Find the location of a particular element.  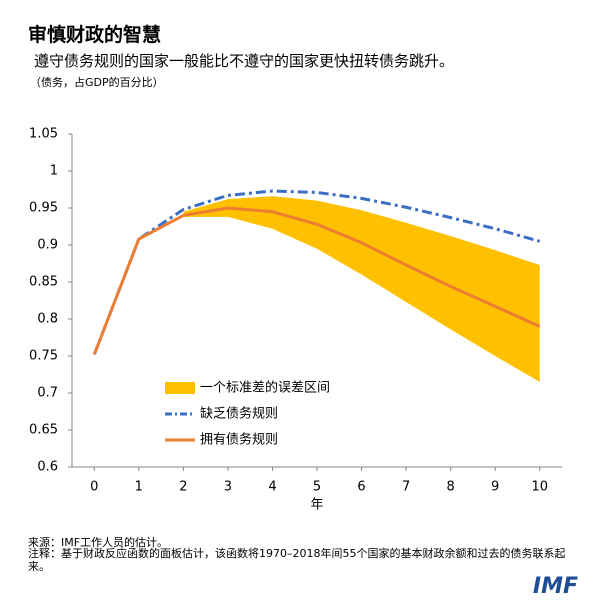

x-tick-label: 5 is located at coordinates (317, 487).